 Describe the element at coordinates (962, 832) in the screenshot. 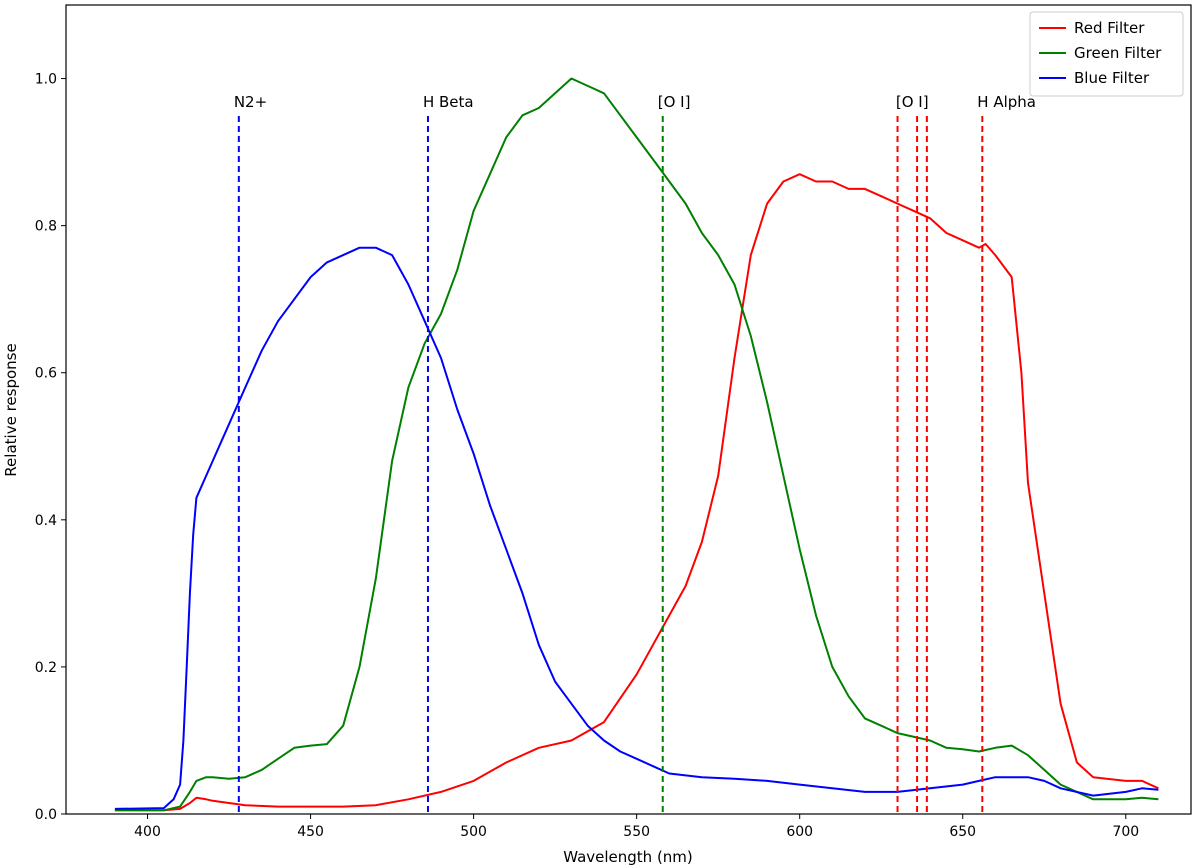

I see `x-tick-label: 650` at that location.